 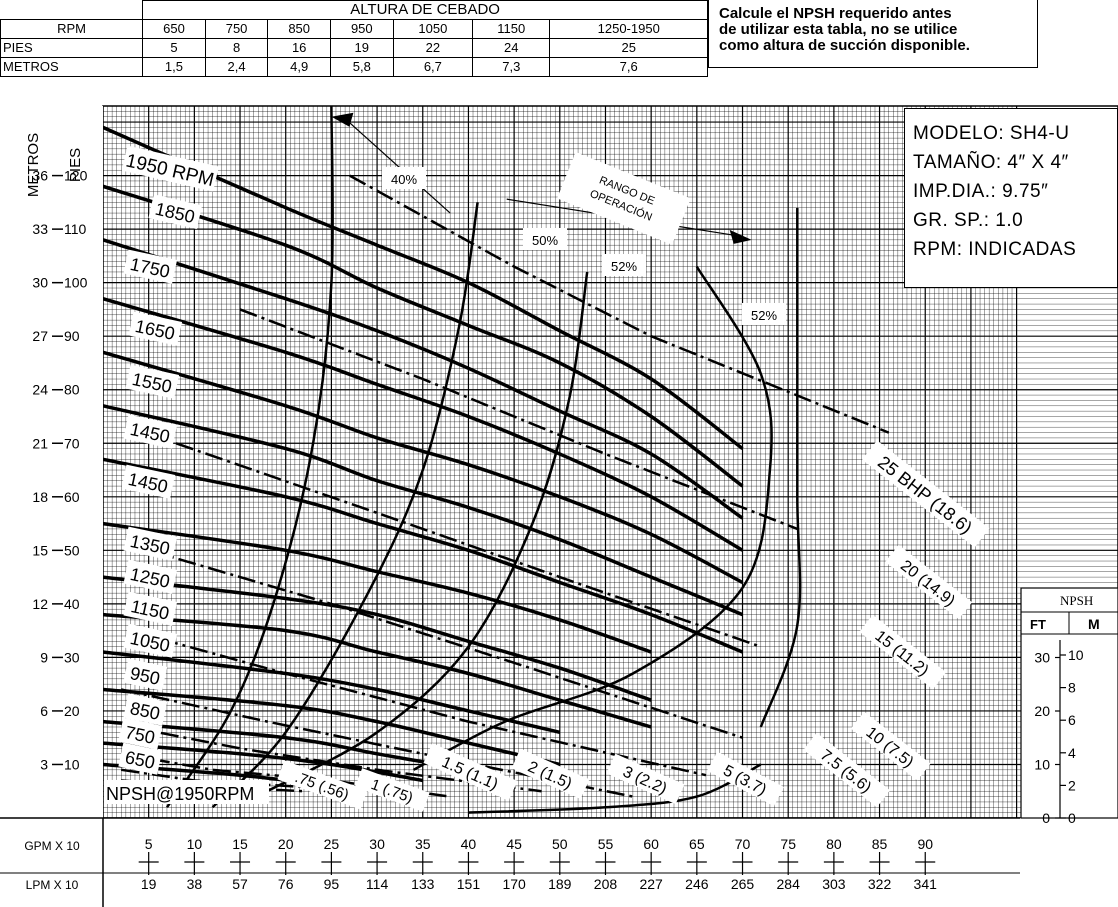 What do you see at coordinates (195, 844) in the screenshot?
I see `x-tick-label-gpm: 10` at bounding box center [195, 844].